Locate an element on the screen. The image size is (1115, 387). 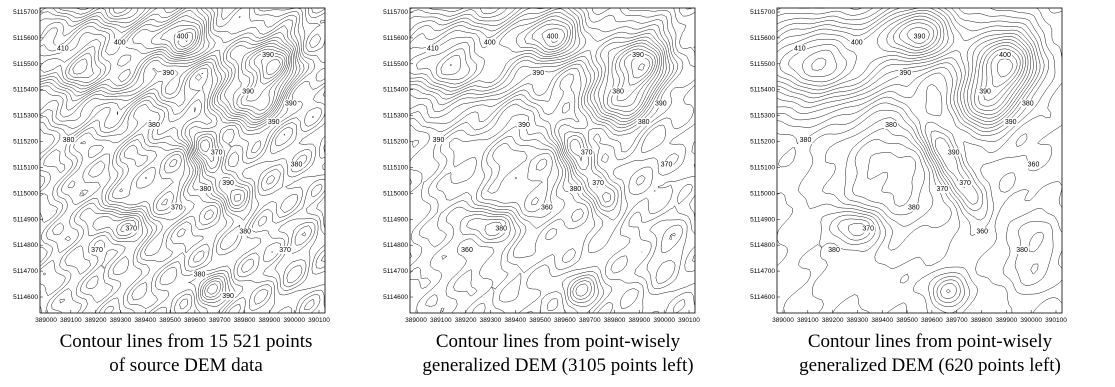
x-tick-label: 389800 is located at coordinates (982, 320).